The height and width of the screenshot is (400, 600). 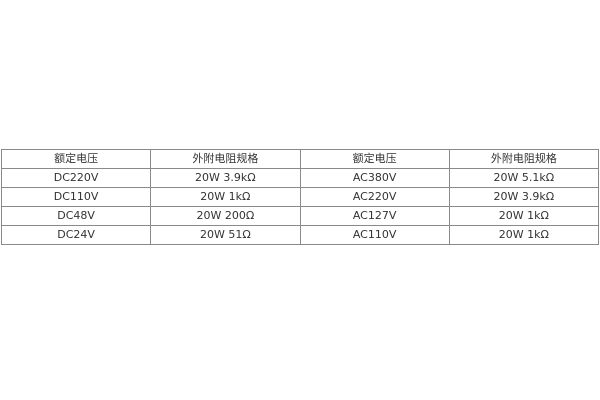 I want to click on cell: DC110V, so click(x=76, y=197).